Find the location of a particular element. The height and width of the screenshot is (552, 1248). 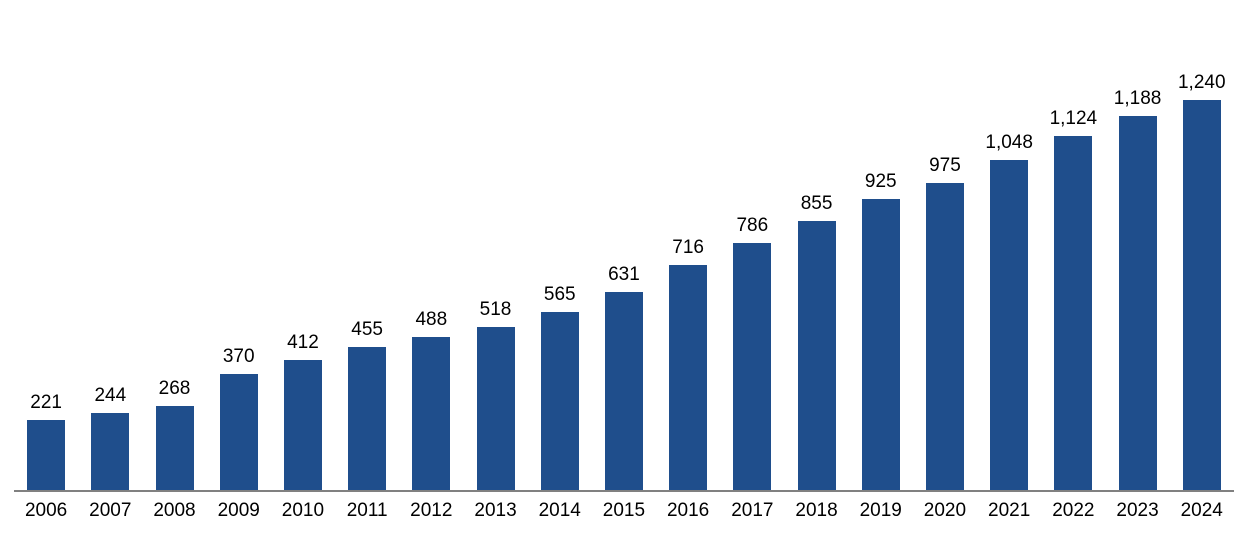

bar-group: 221 is located at coordinates (46, 441).